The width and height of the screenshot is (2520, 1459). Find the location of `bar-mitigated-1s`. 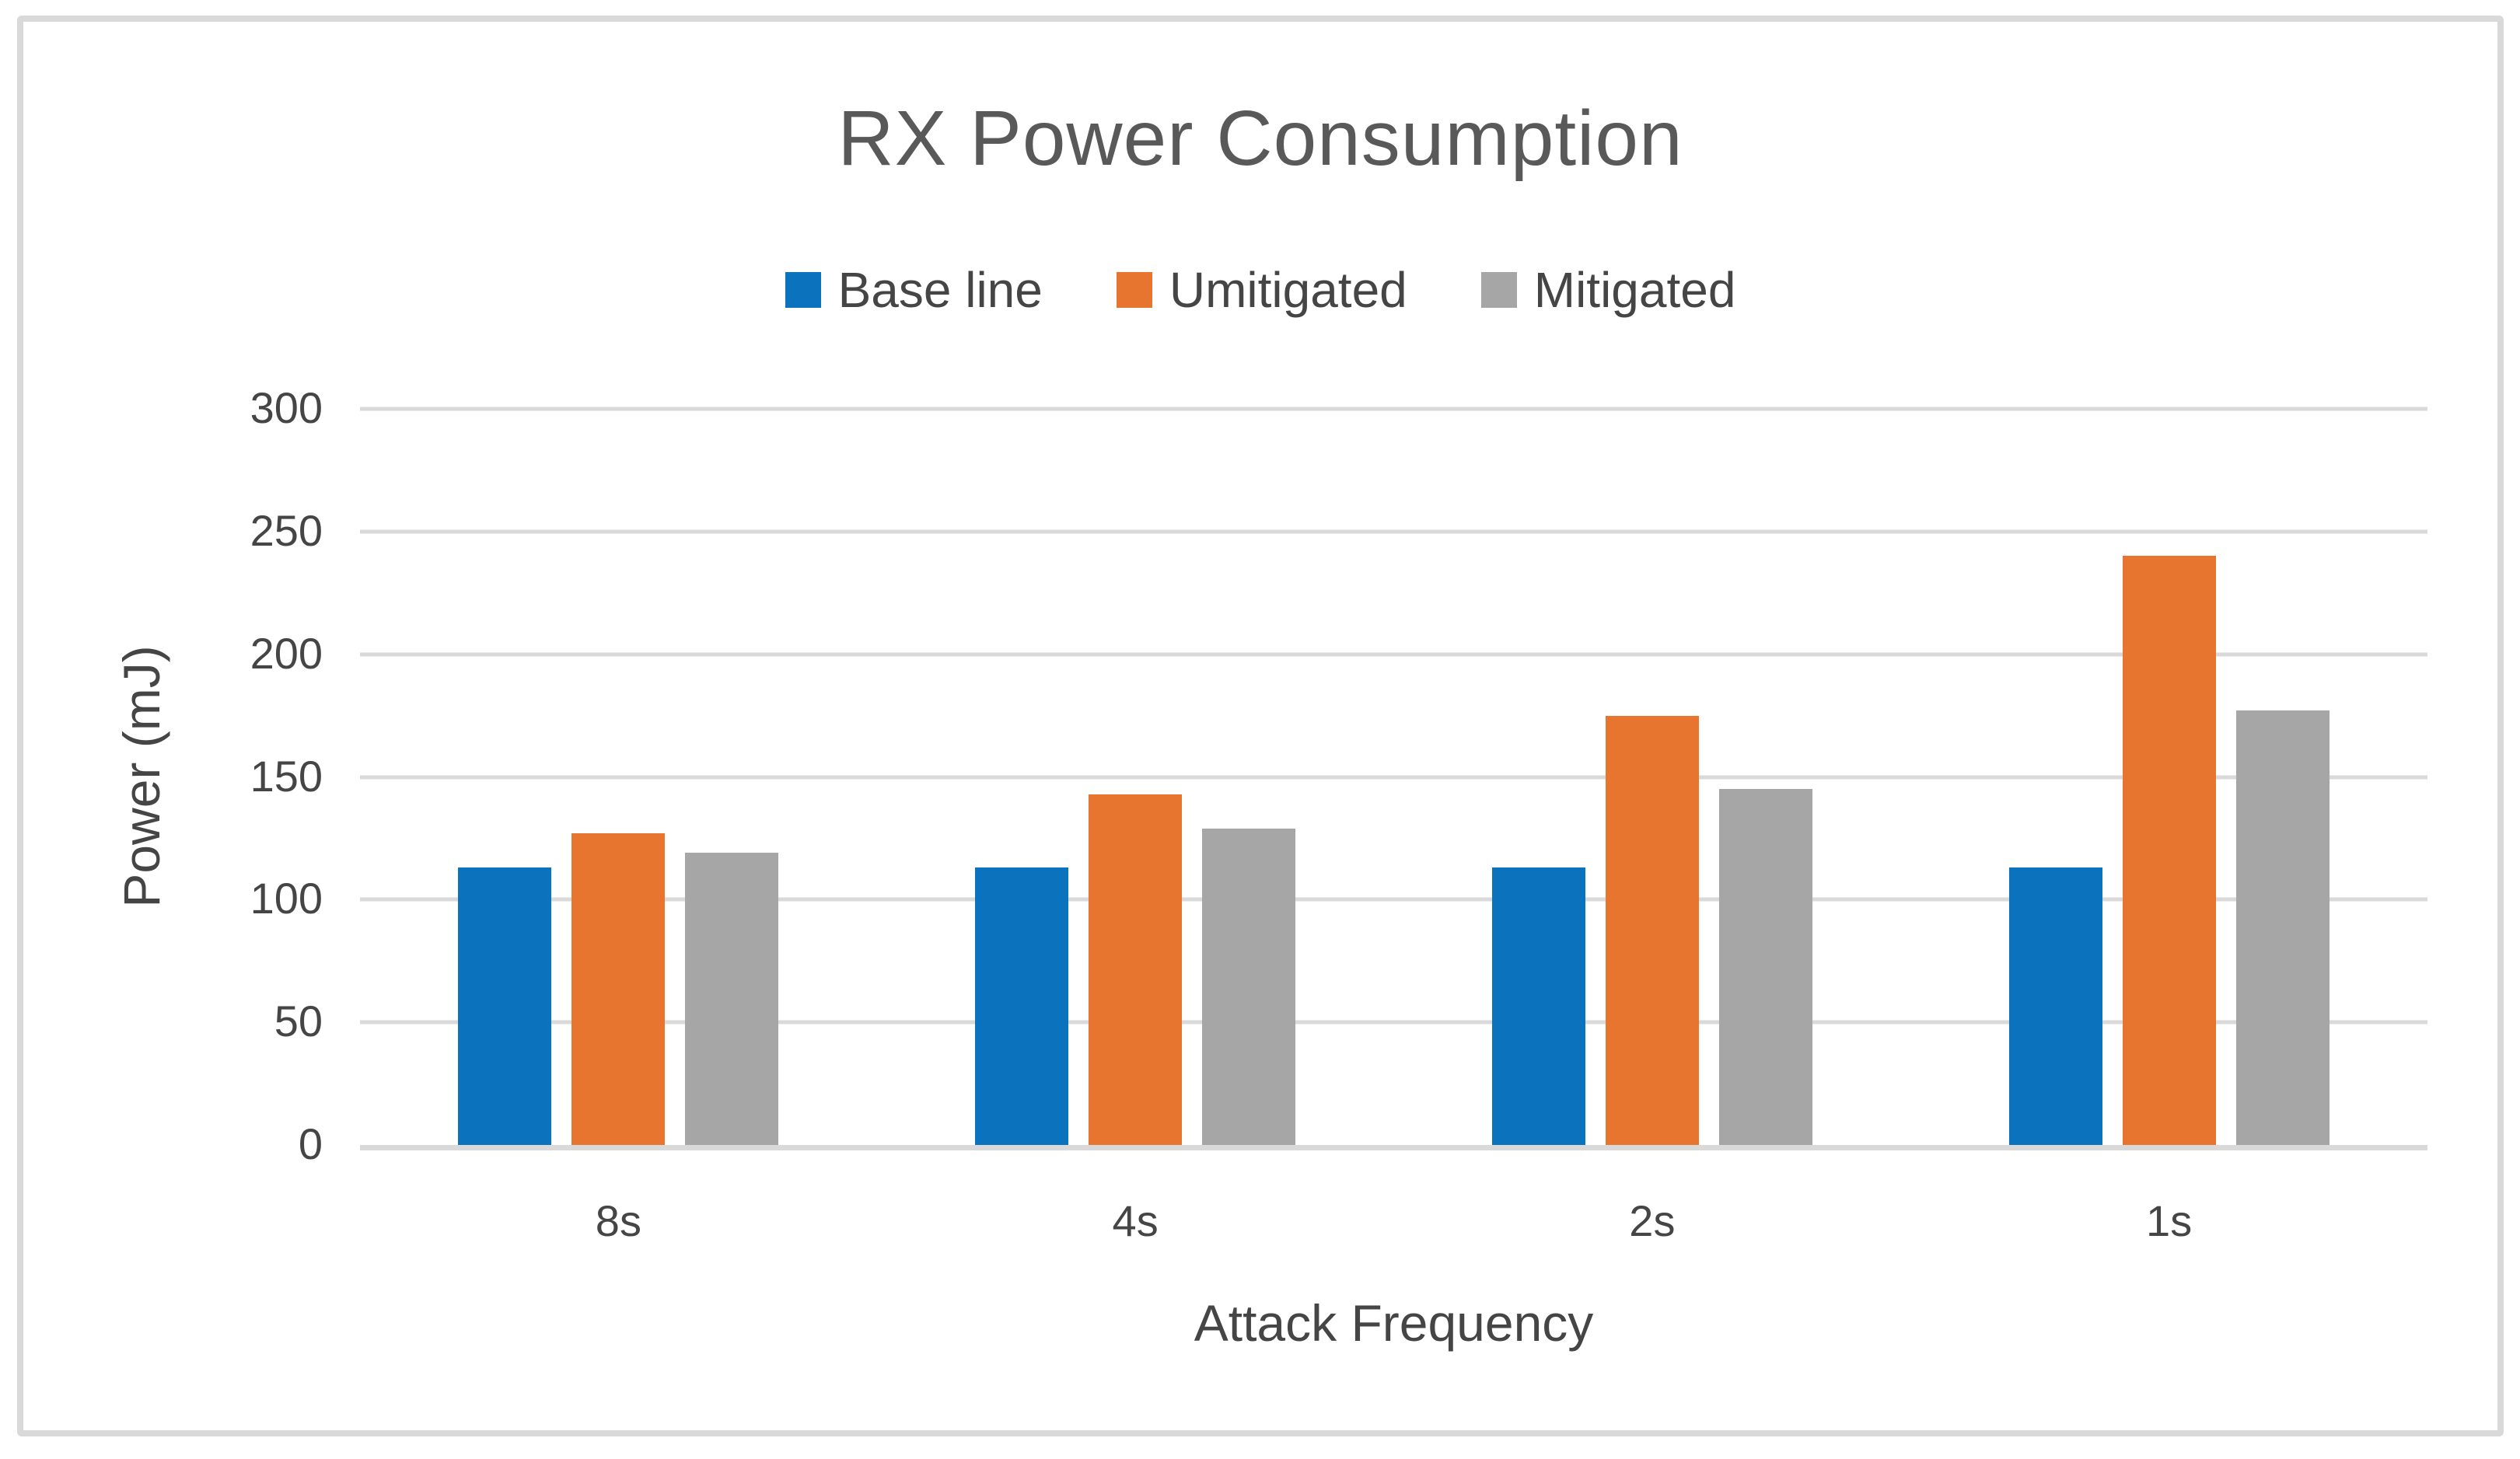

bar-mitigated-1s is located at coordinates (2282, 928).